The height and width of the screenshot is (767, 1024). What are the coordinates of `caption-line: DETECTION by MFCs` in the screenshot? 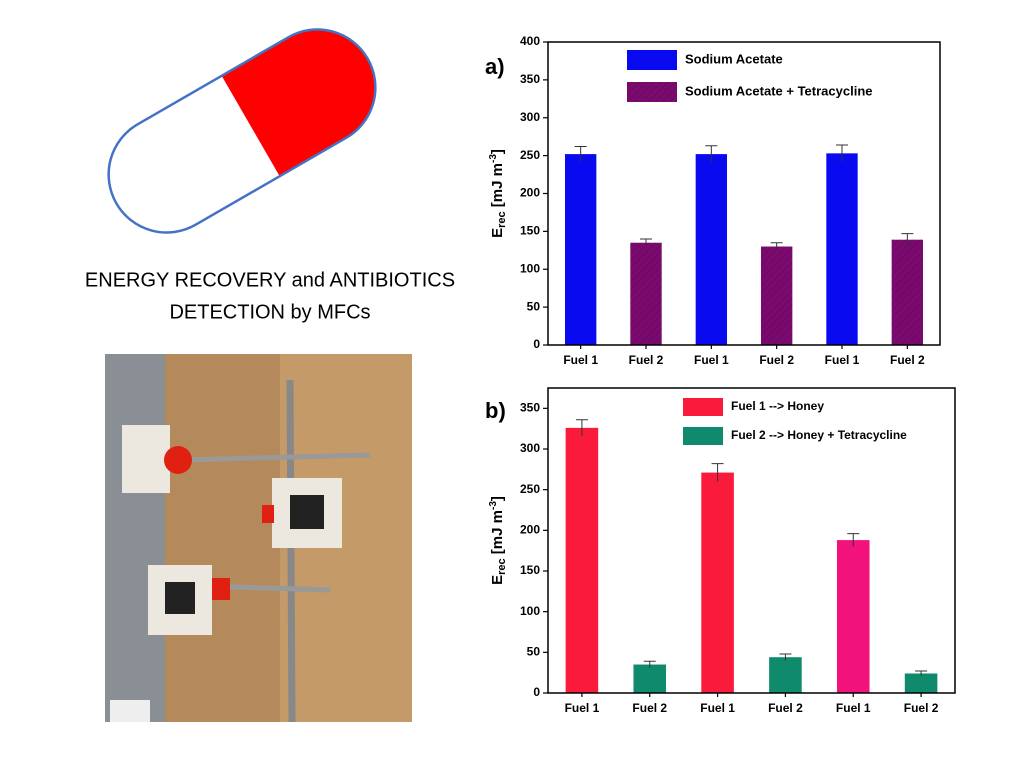 It's located at (269, 312).